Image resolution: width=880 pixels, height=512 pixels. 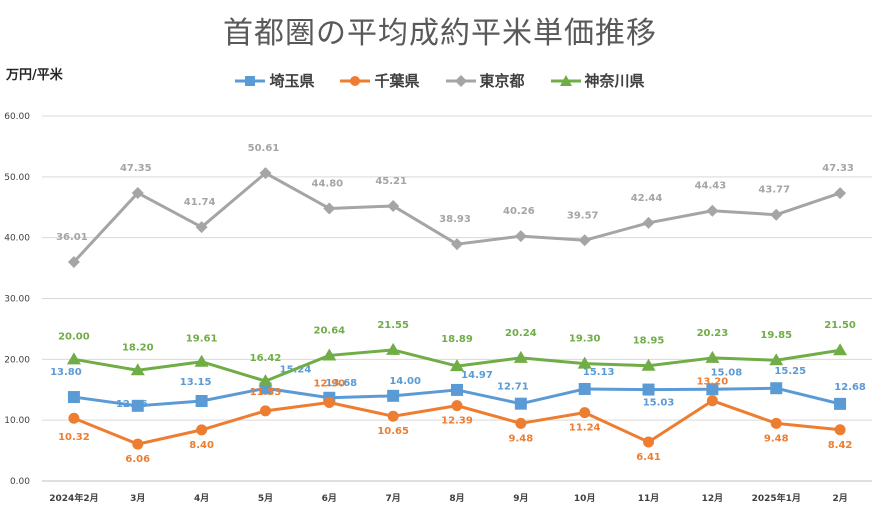 What do you see at coordinates (565, 80) in the screenshot?
I see `legend-marker-kanagawa` at bounding box center [565, 80].